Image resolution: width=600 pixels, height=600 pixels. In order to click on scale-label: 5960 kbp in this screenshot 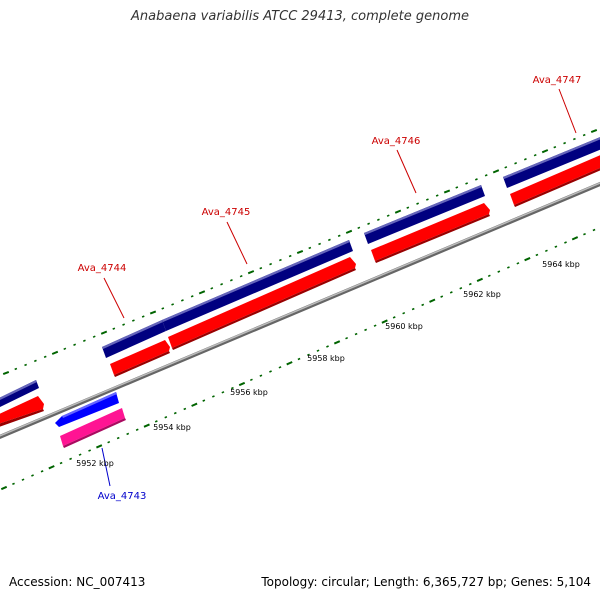, I will do `click(404, 326)`.